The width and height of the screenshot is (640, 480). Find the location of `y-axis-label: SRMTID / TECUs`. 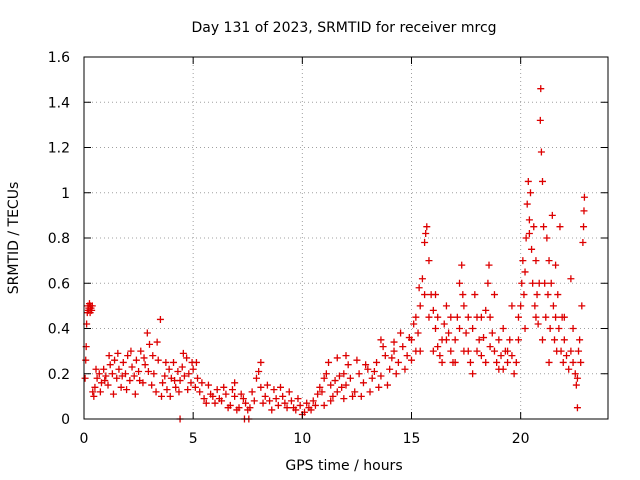

y-axis-label: SRMTID / TECUs is located at coordinates (14, 238).